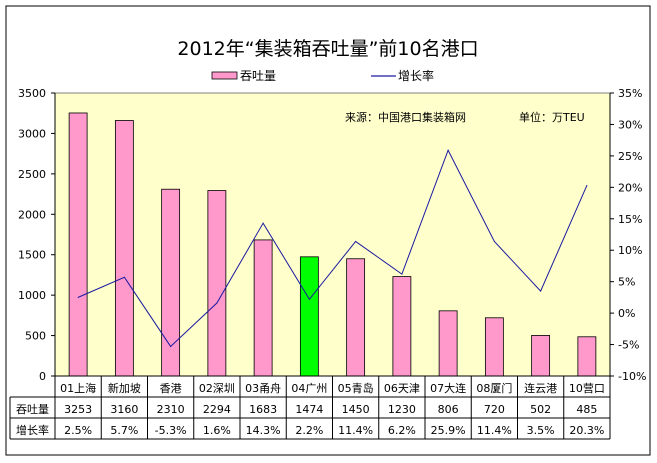 The image size is (657, 463). I want to click on y-right-tick-label: 30%, so click(630, 124).